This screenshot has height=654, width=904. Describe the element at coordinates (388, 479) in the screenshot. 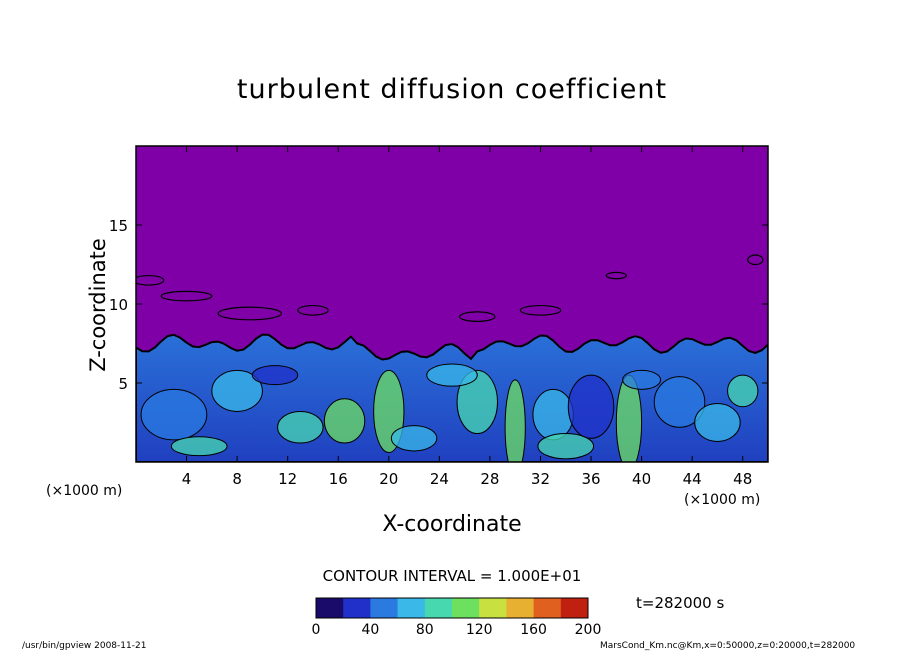

I see `x-tick-label: 20` at that location.